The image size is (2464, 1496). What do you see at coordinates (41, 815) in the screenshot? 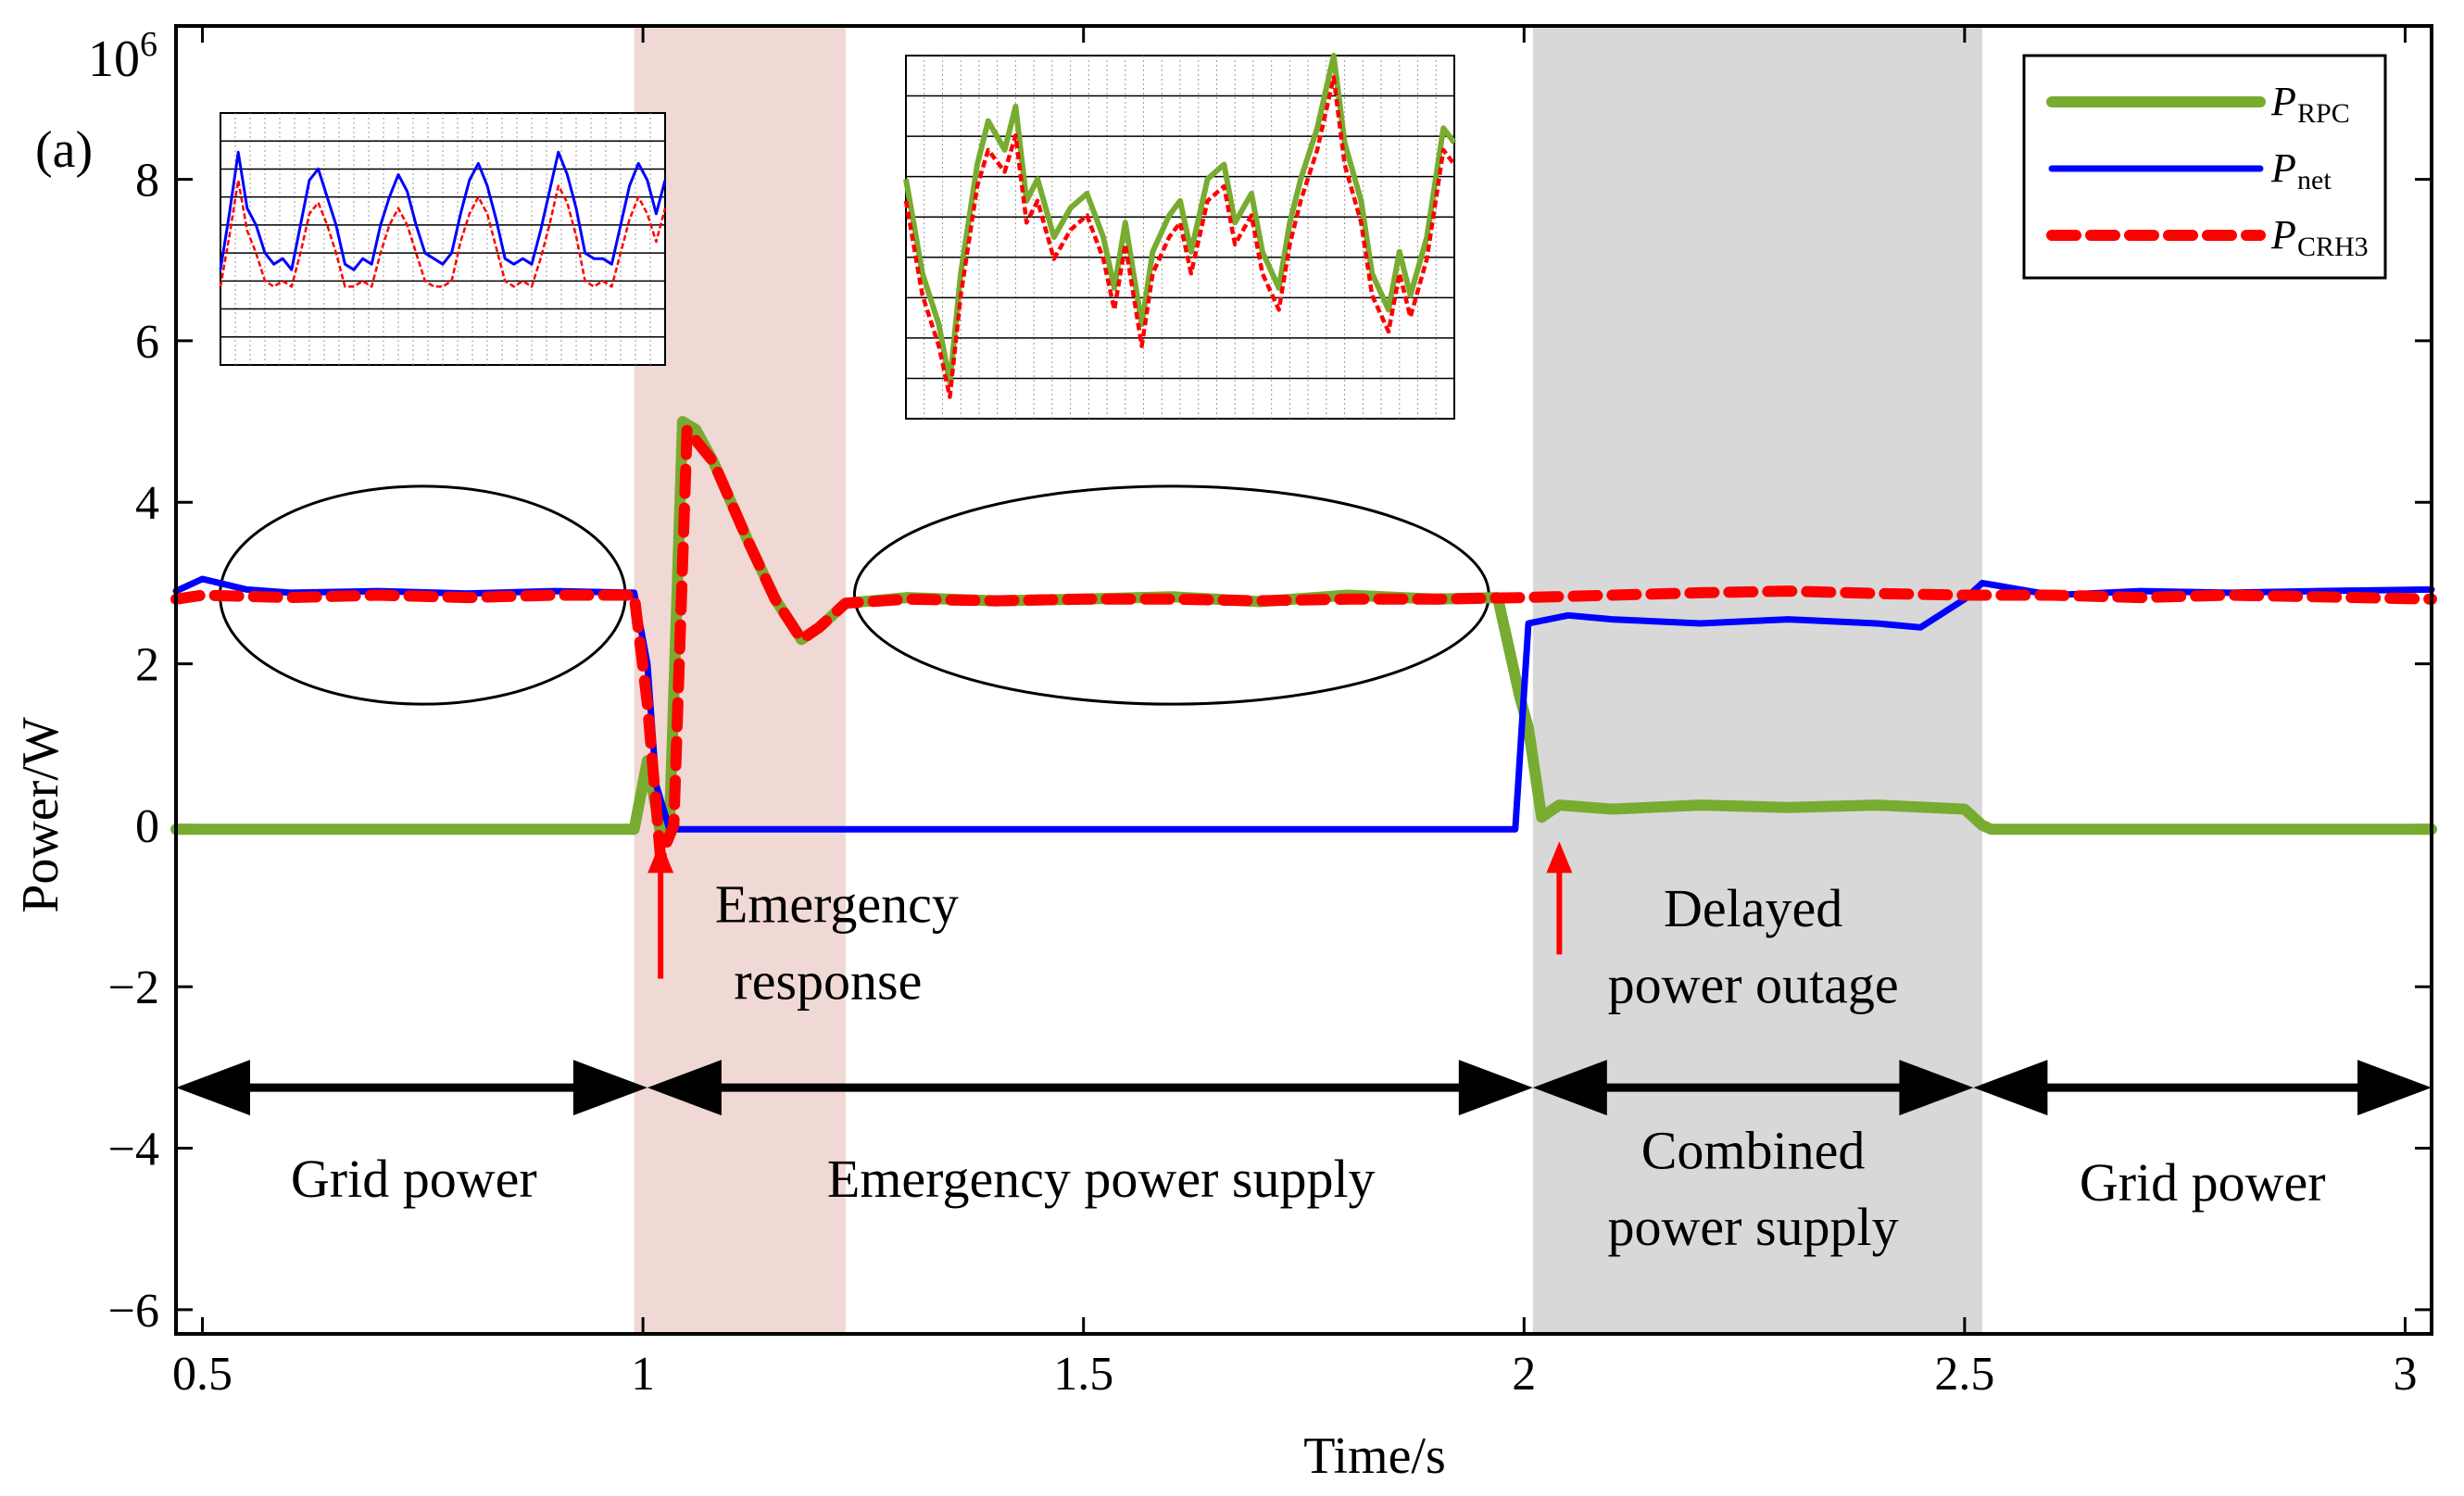
I see `y-axis-title: Power/W` at bounding box center [41, 815].